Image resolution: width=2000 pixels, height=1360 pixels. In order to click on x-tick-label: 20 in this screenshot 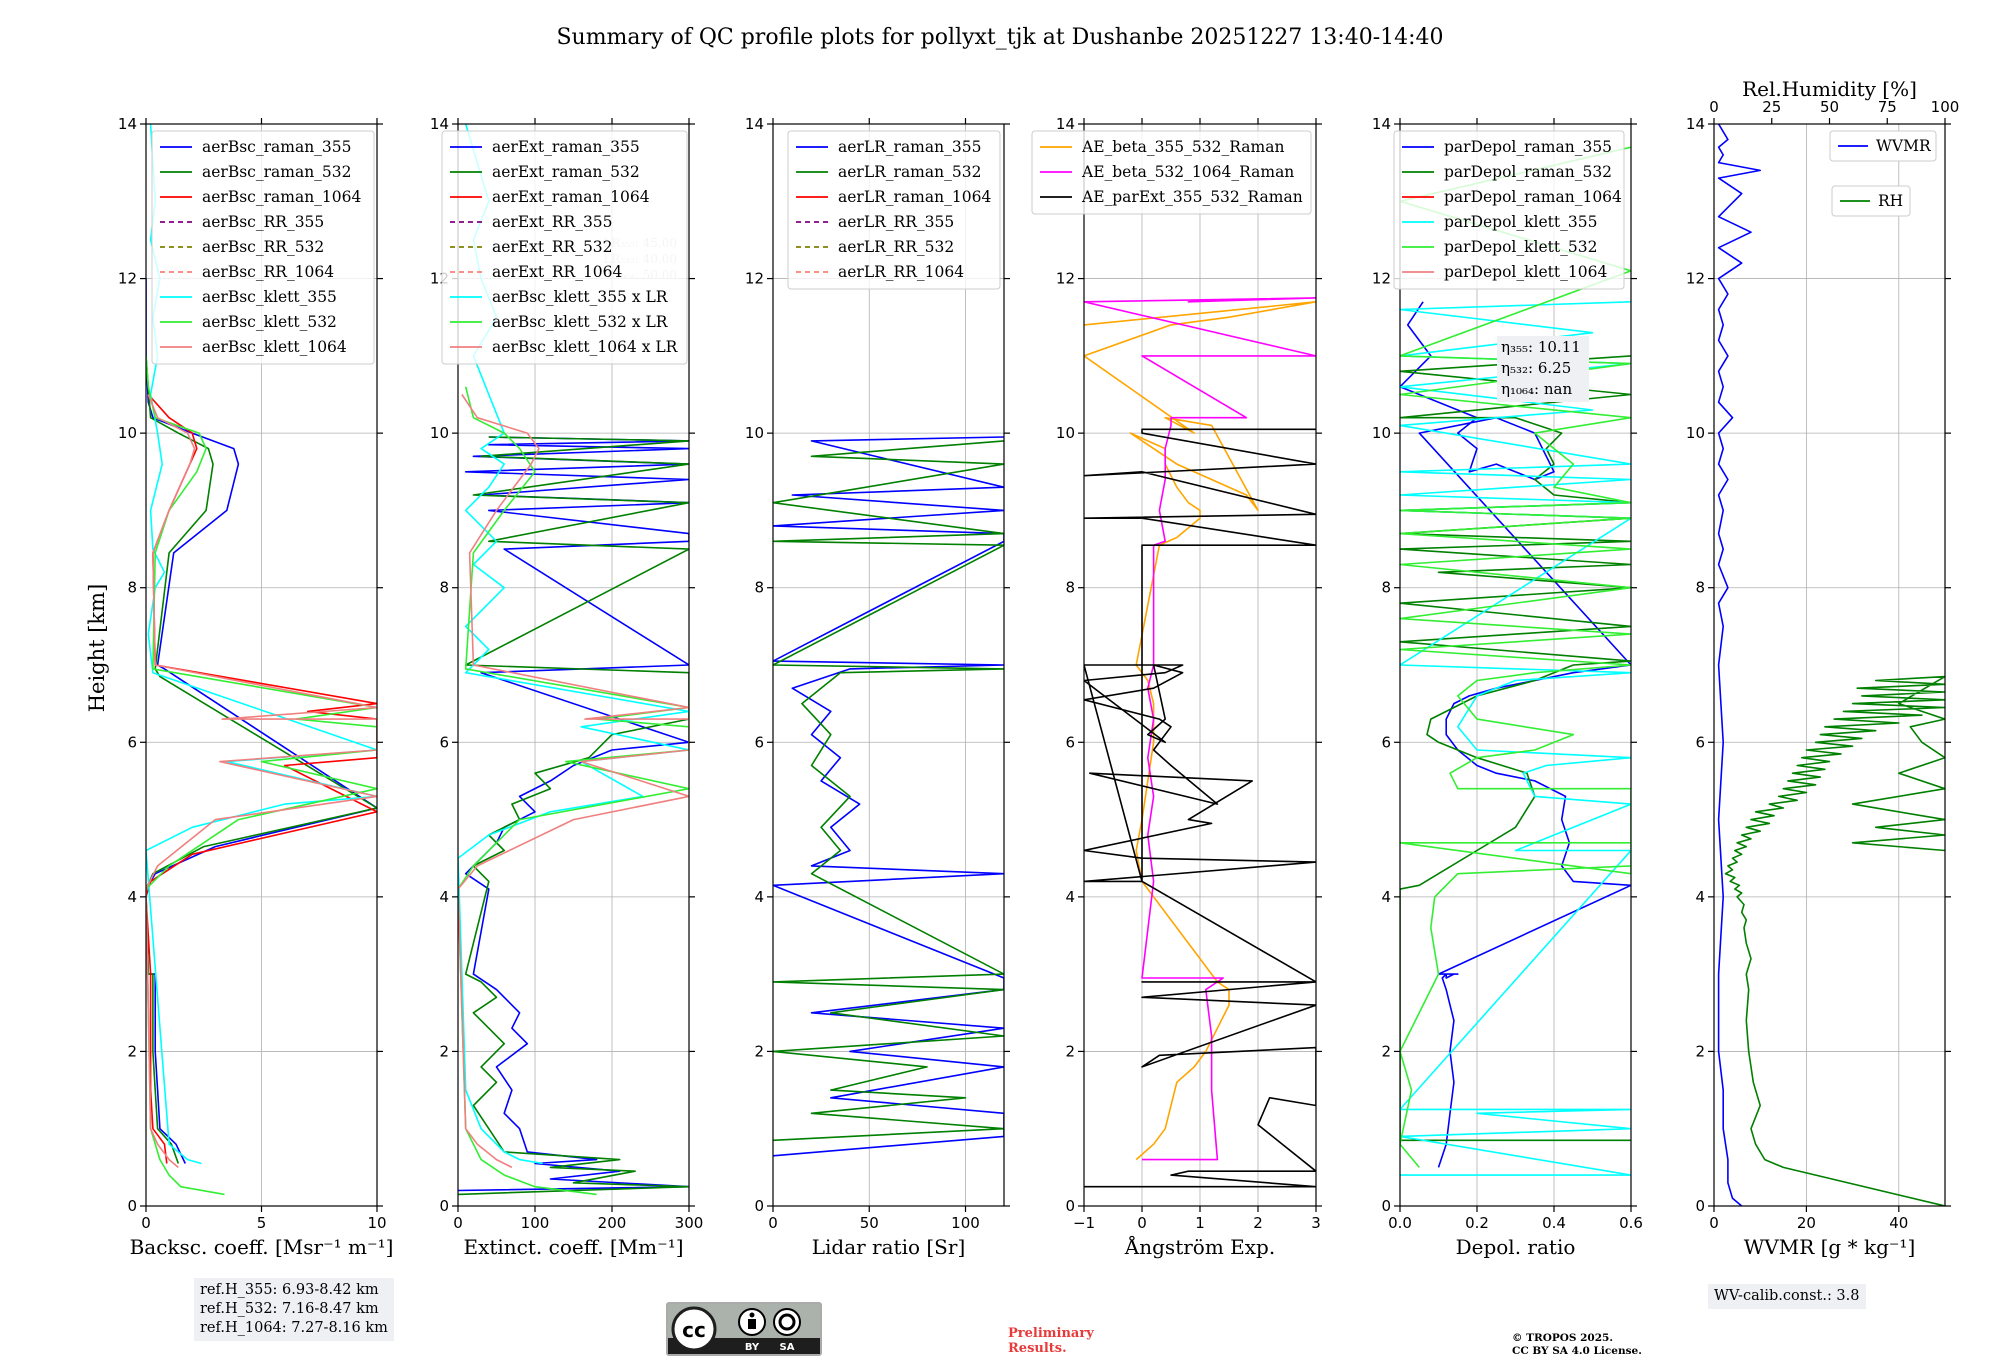, I will do `click(1806, 1223)`.